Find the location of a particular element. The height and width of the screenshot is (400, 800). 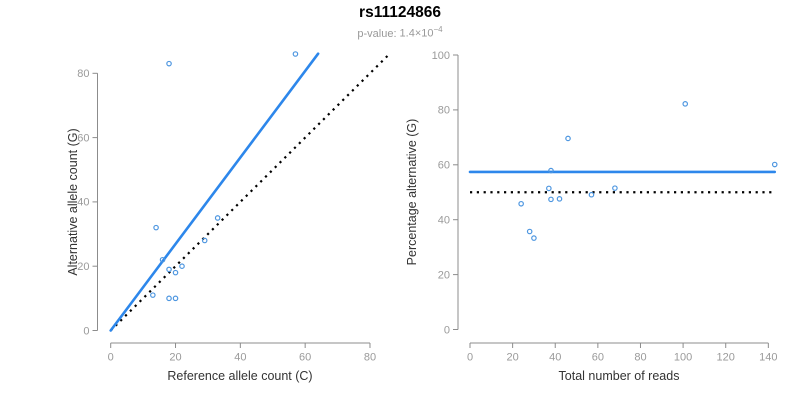

x-axis-label-right: Total number of reads is located at coordinates (619, 376).